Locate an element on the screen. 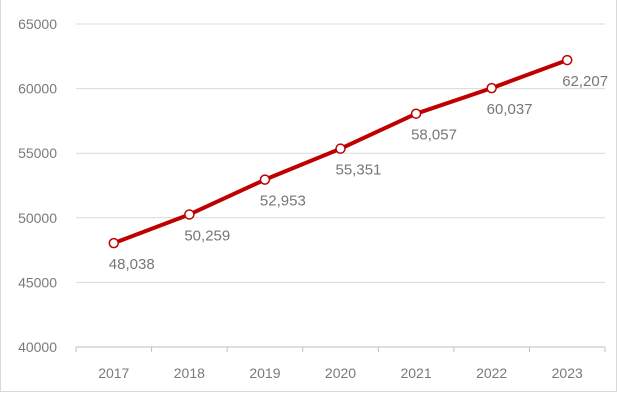  y-tick-label-45000: 45000 is located at coordinates (37, 282).